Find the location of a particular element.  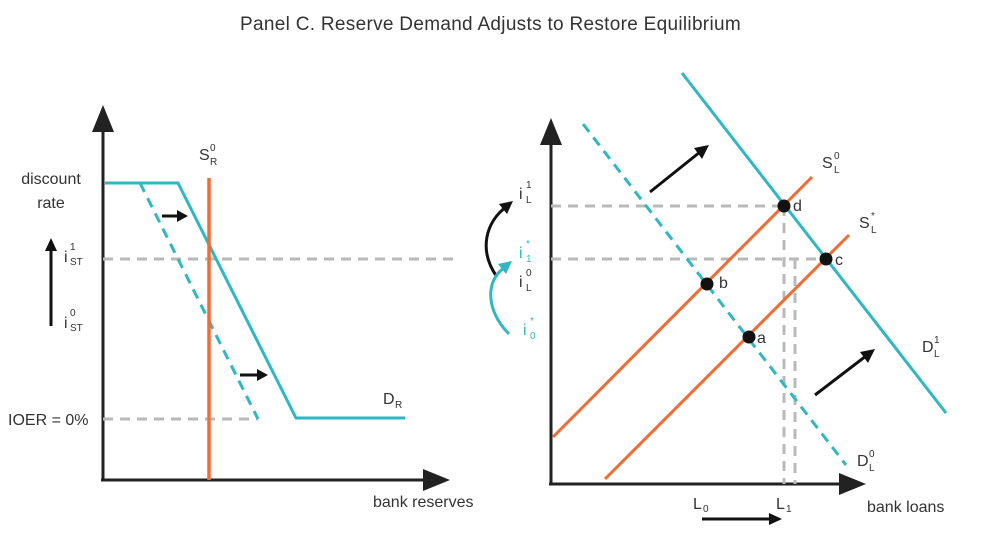

discount-rate-label-line1: discount is located at coordinates (51, 179).